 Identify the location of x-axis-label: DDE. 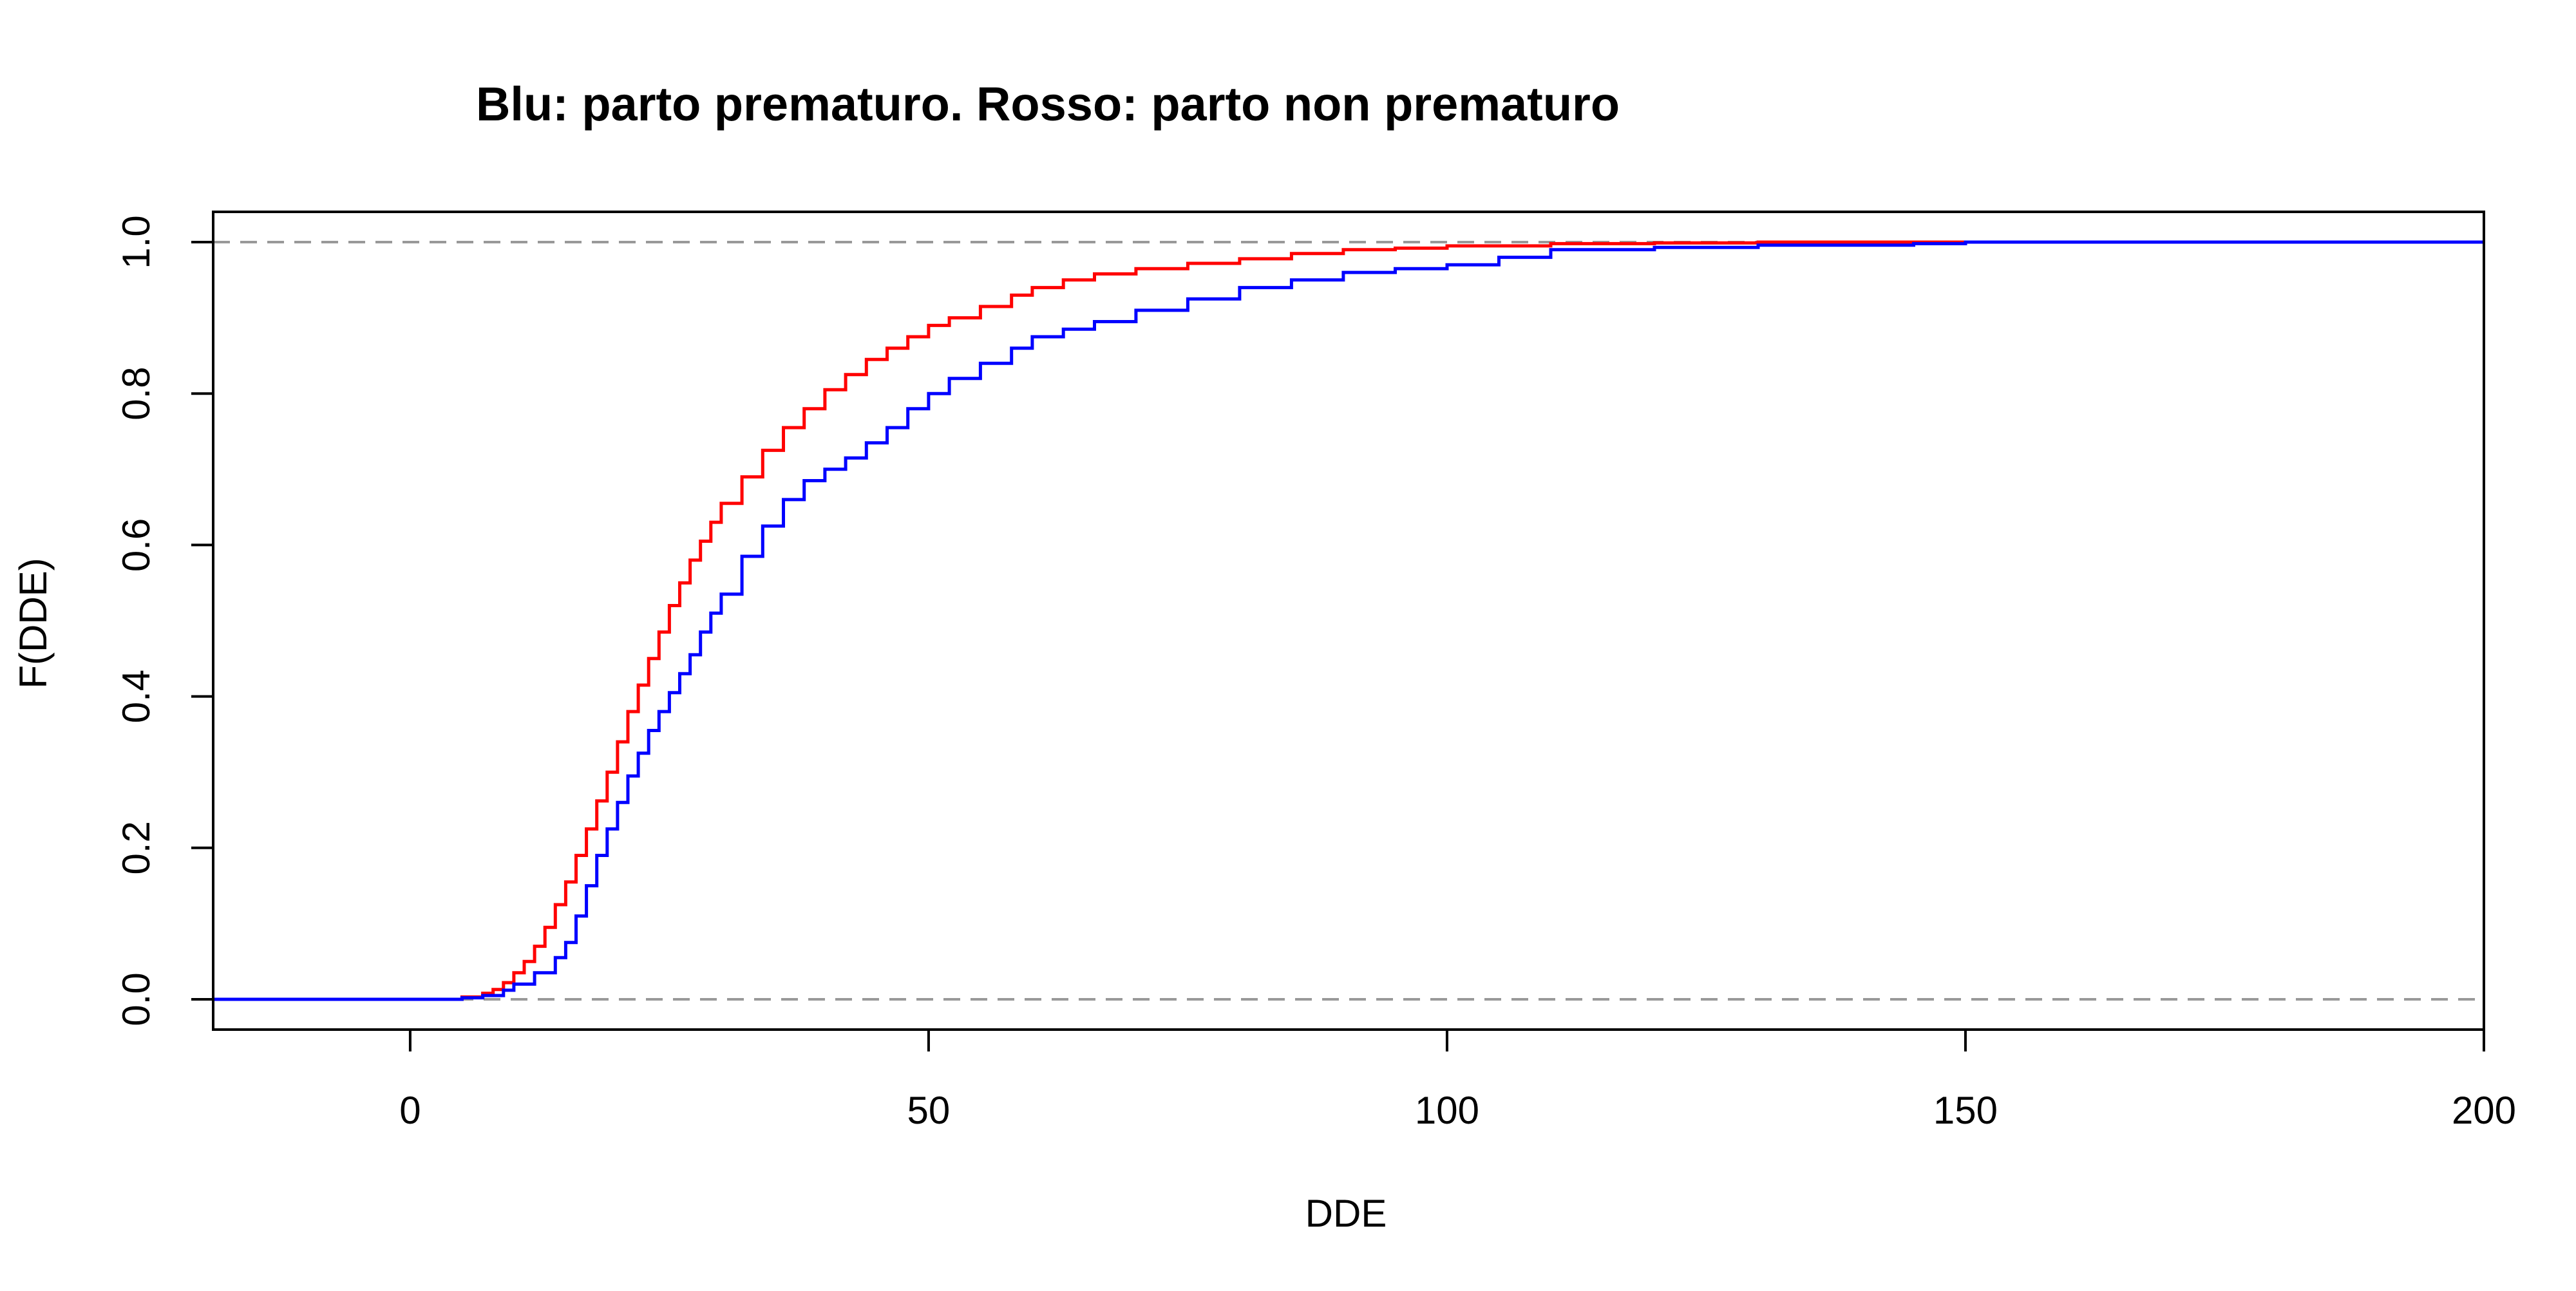
(1346, 1213).